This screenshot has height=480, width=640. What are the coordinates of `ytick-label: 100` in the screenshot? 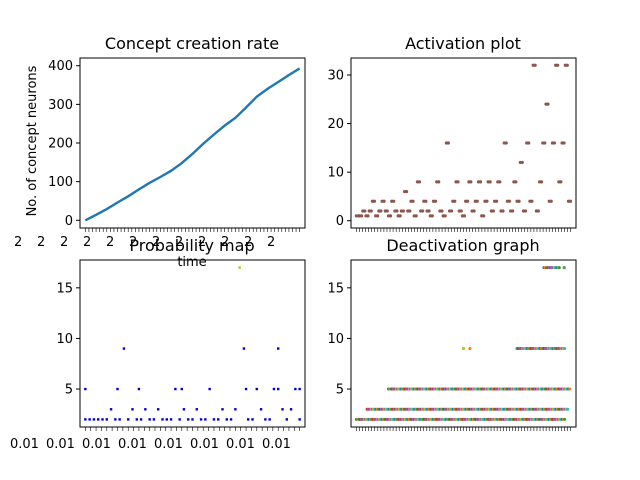 It's located at (60, 182).